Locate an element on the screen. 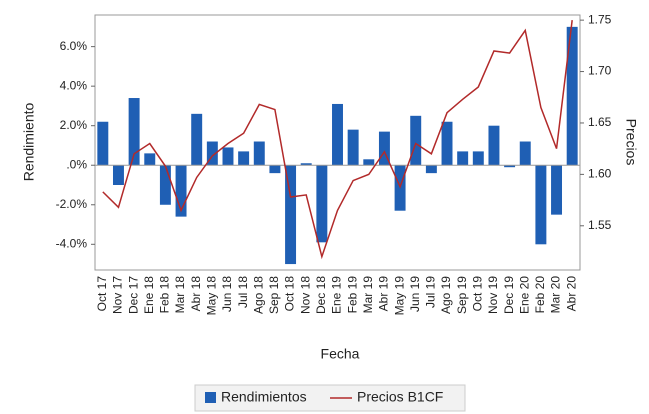 The image size is (649, 414). x-tick-label: Sep 19 is located at coordinates (462, 295).